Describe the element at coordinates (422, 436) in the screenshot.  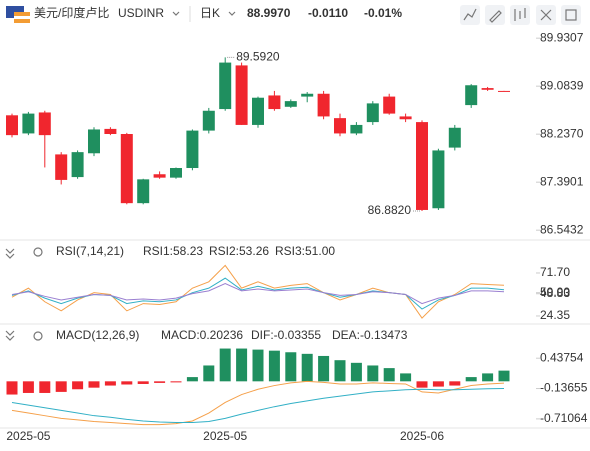
I see `x-tick-label: 2025-06` at that location.